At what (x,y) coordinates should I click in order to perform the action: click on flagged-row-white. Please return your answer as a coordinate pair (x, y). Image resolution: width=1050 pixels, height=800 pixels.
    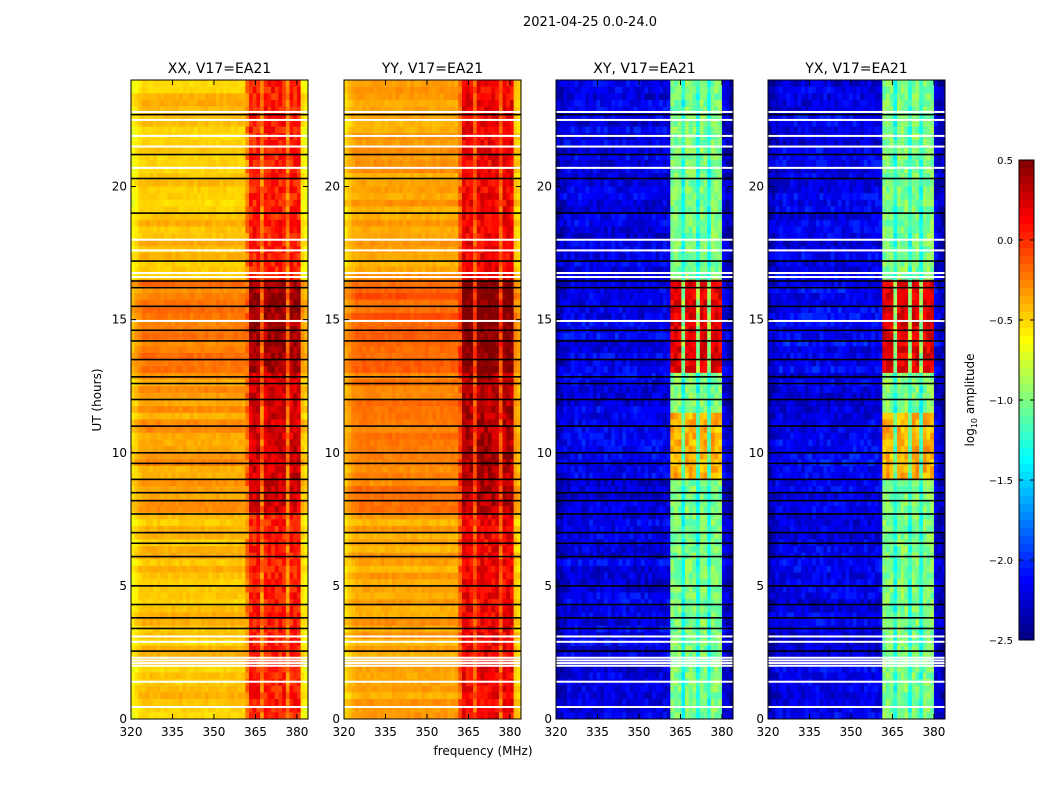
    Looking at the image, I should click on (219, 681).